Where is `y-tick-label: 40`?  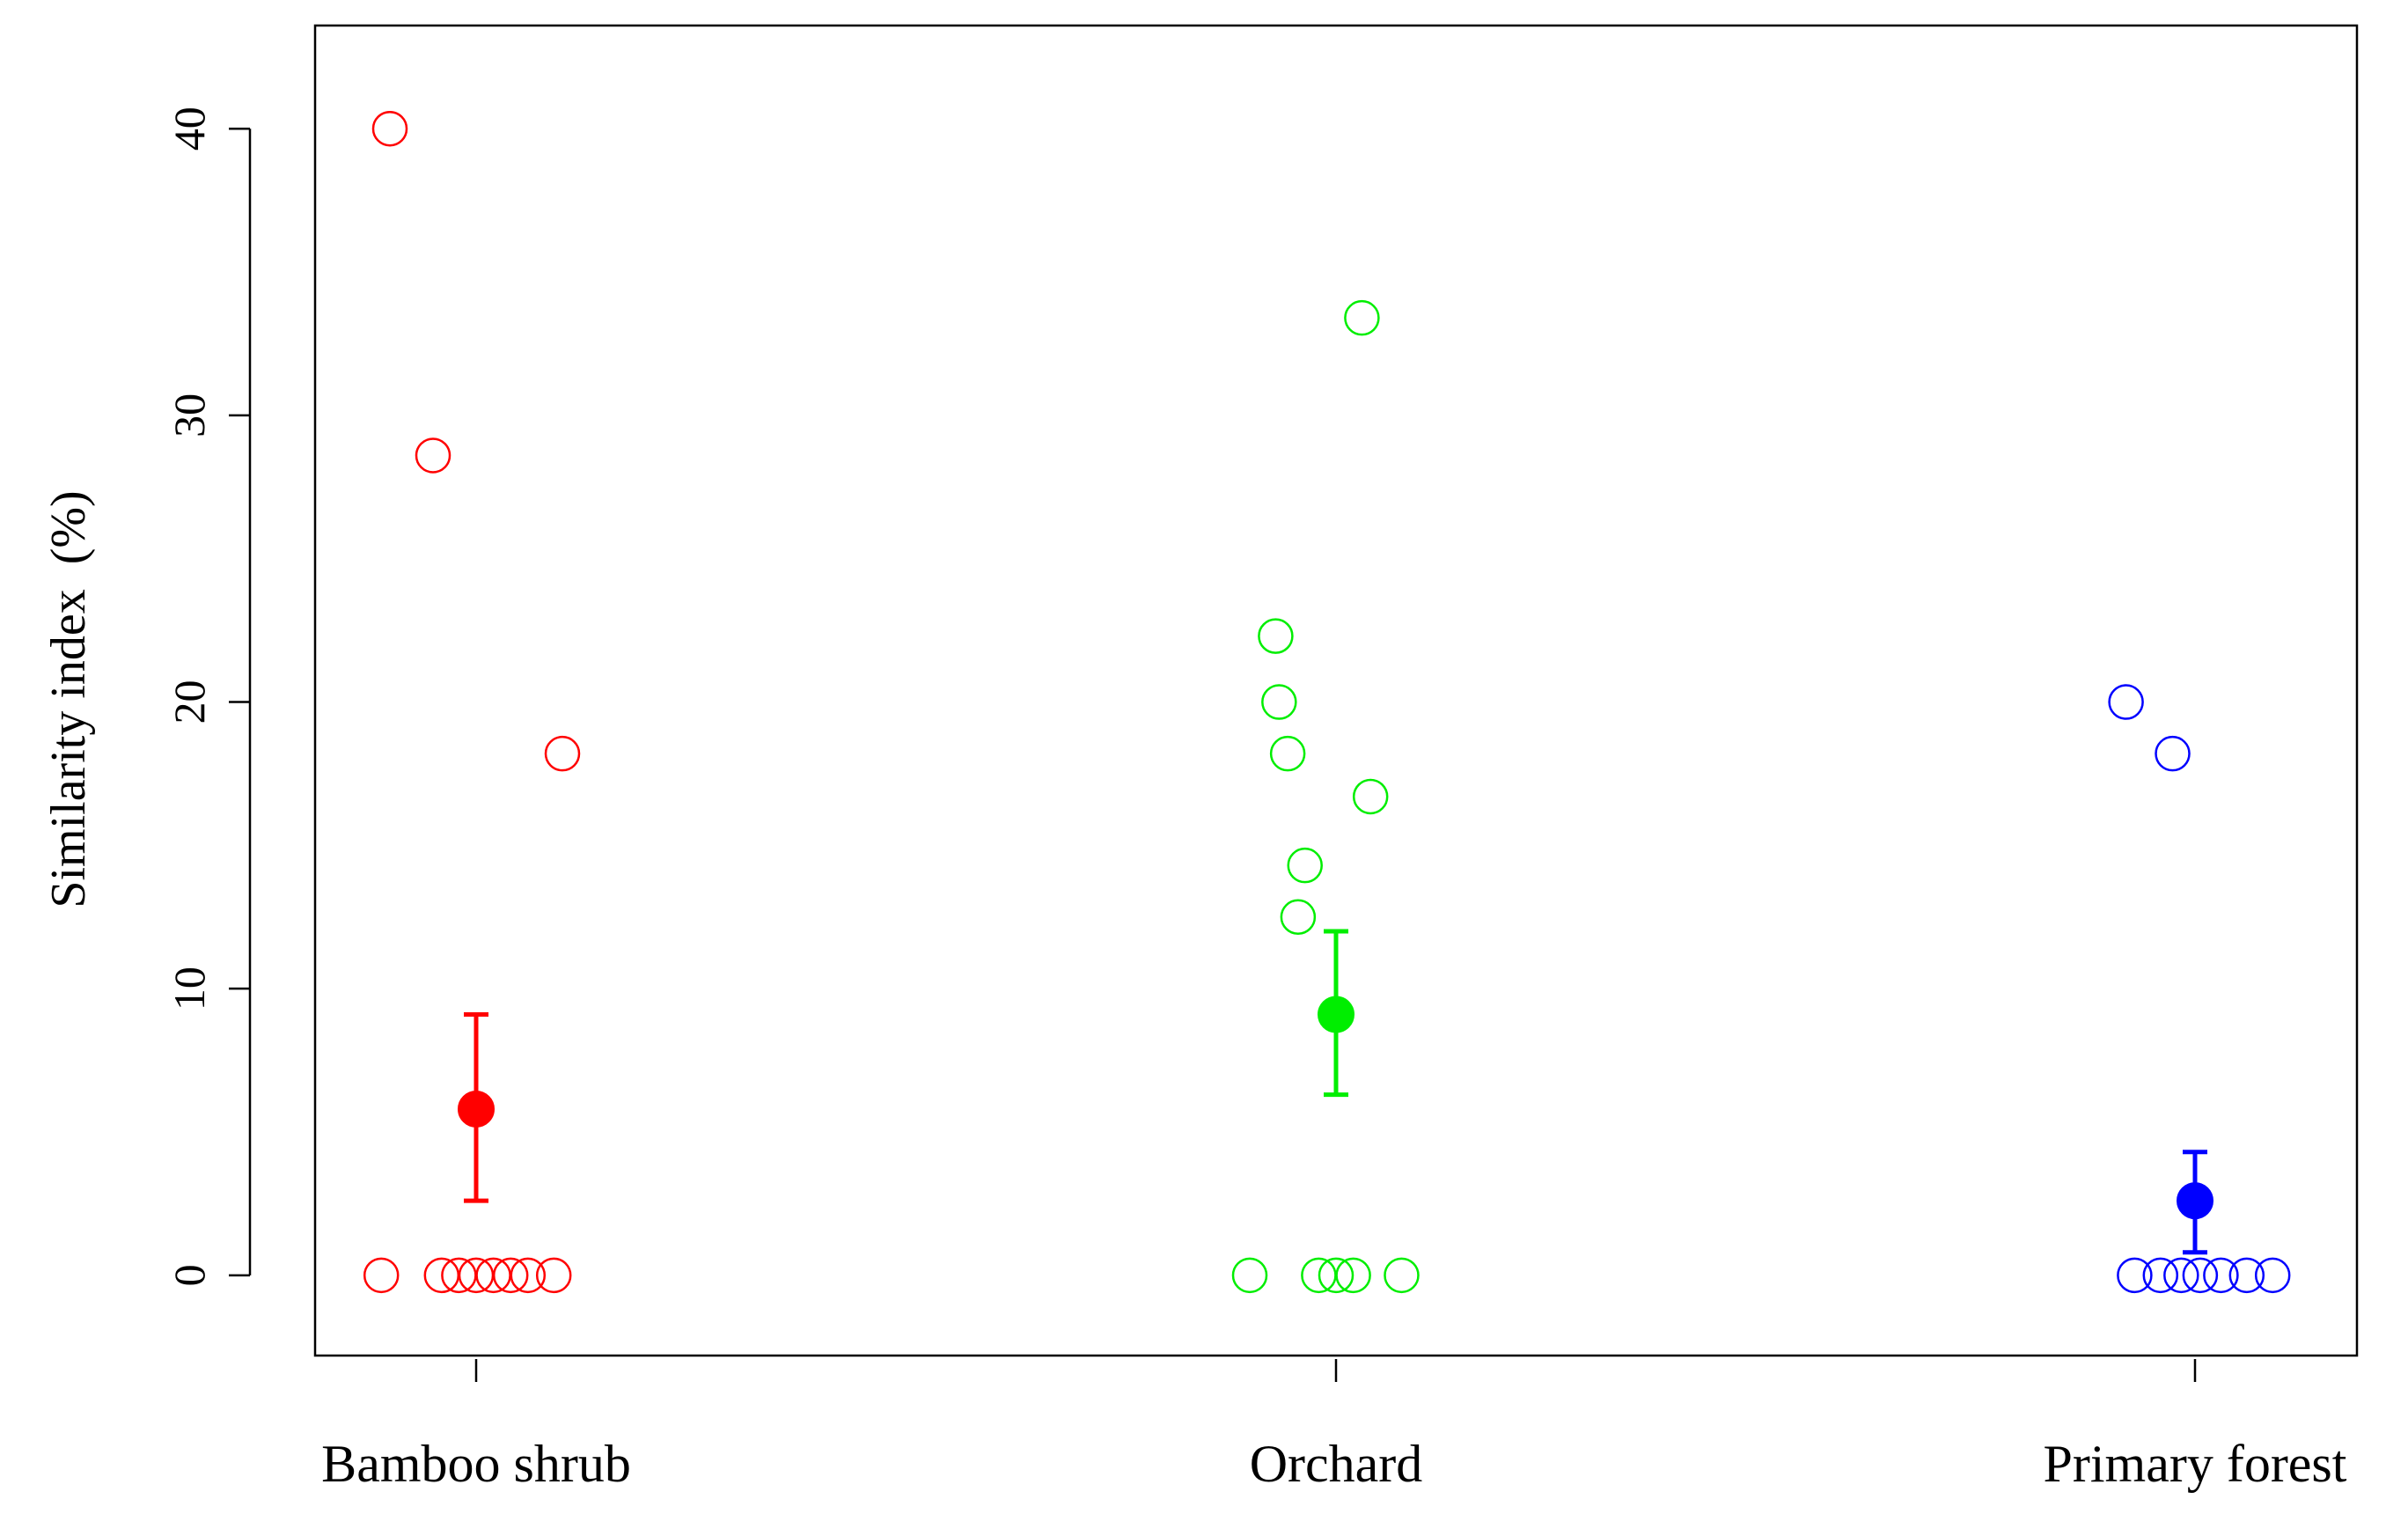
y-tick-label: 40 is located at coordinates (189, 129).